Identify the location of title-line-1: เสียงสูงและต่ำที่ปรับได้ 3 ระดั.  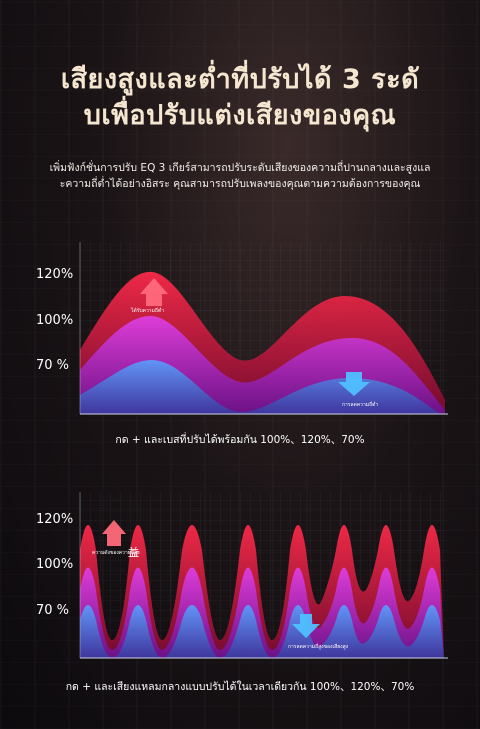
(240, 79).